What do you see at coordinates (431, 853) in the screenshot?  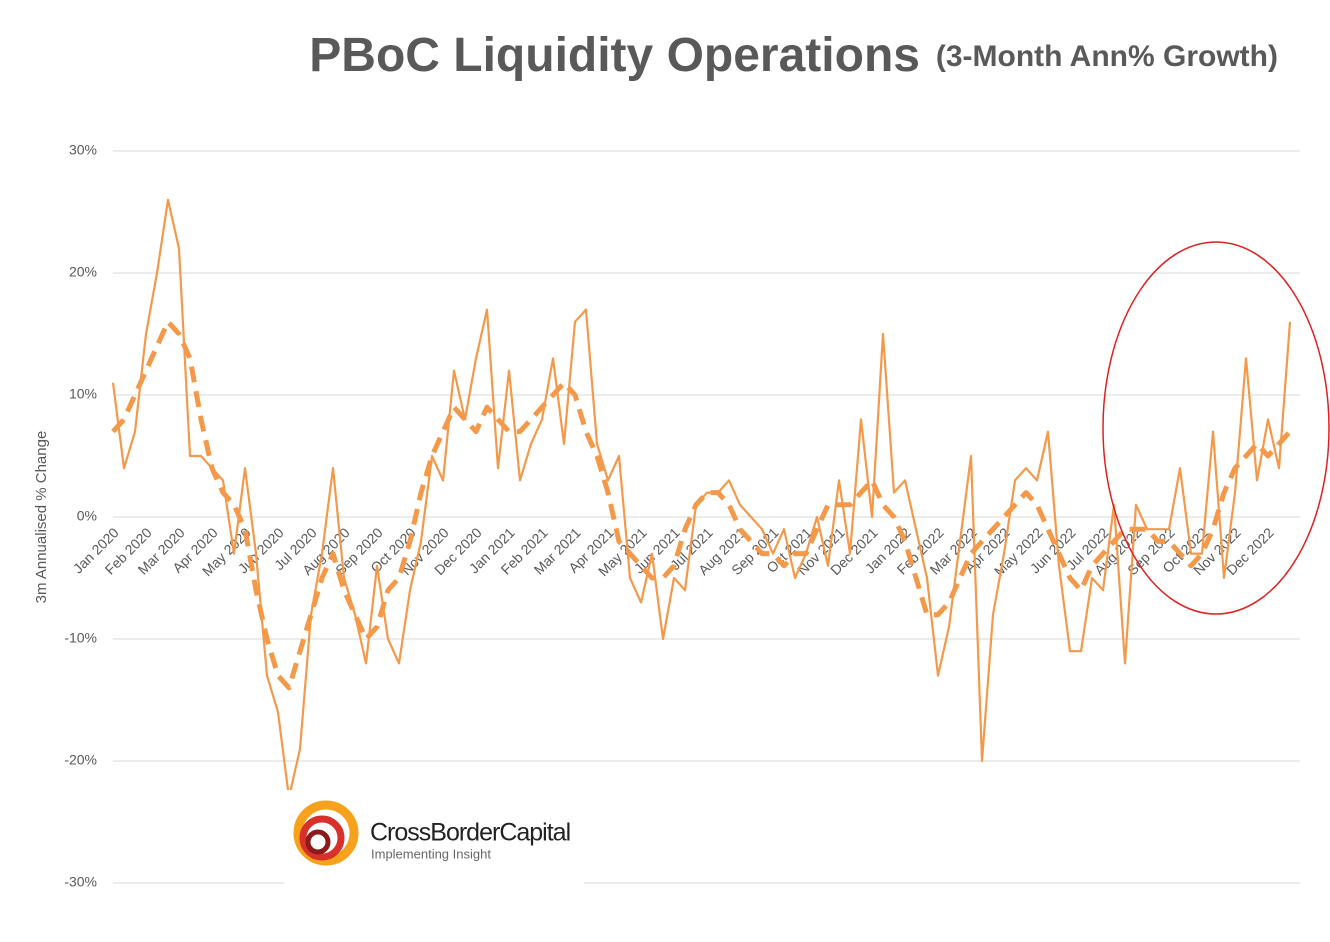 I see `logo-tagline: Implementing Insight` at bounding box center [431, 853].